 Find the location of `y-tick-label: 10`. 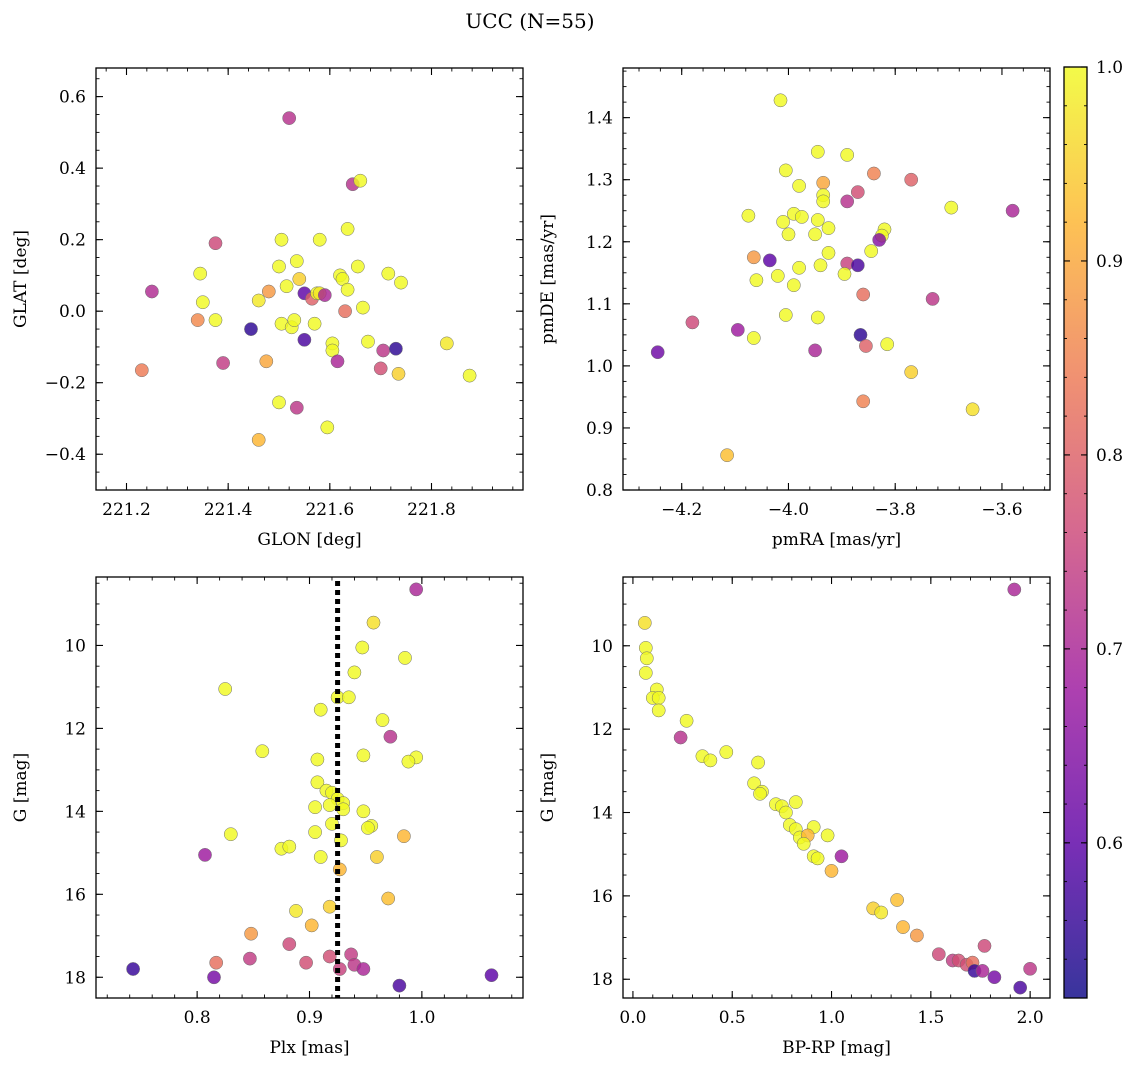

y-tick-label: 10 is located at coordinates (602, 647).